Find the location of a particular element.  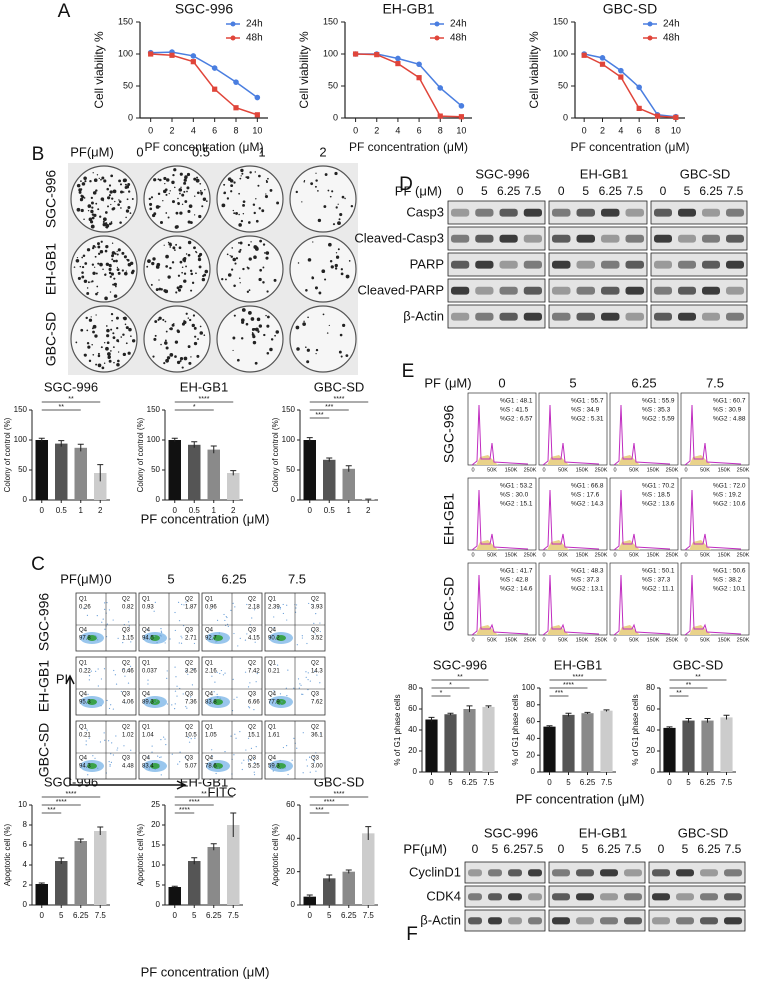

y-axis-label: Cell viability % is located at coordinates (534, 70).